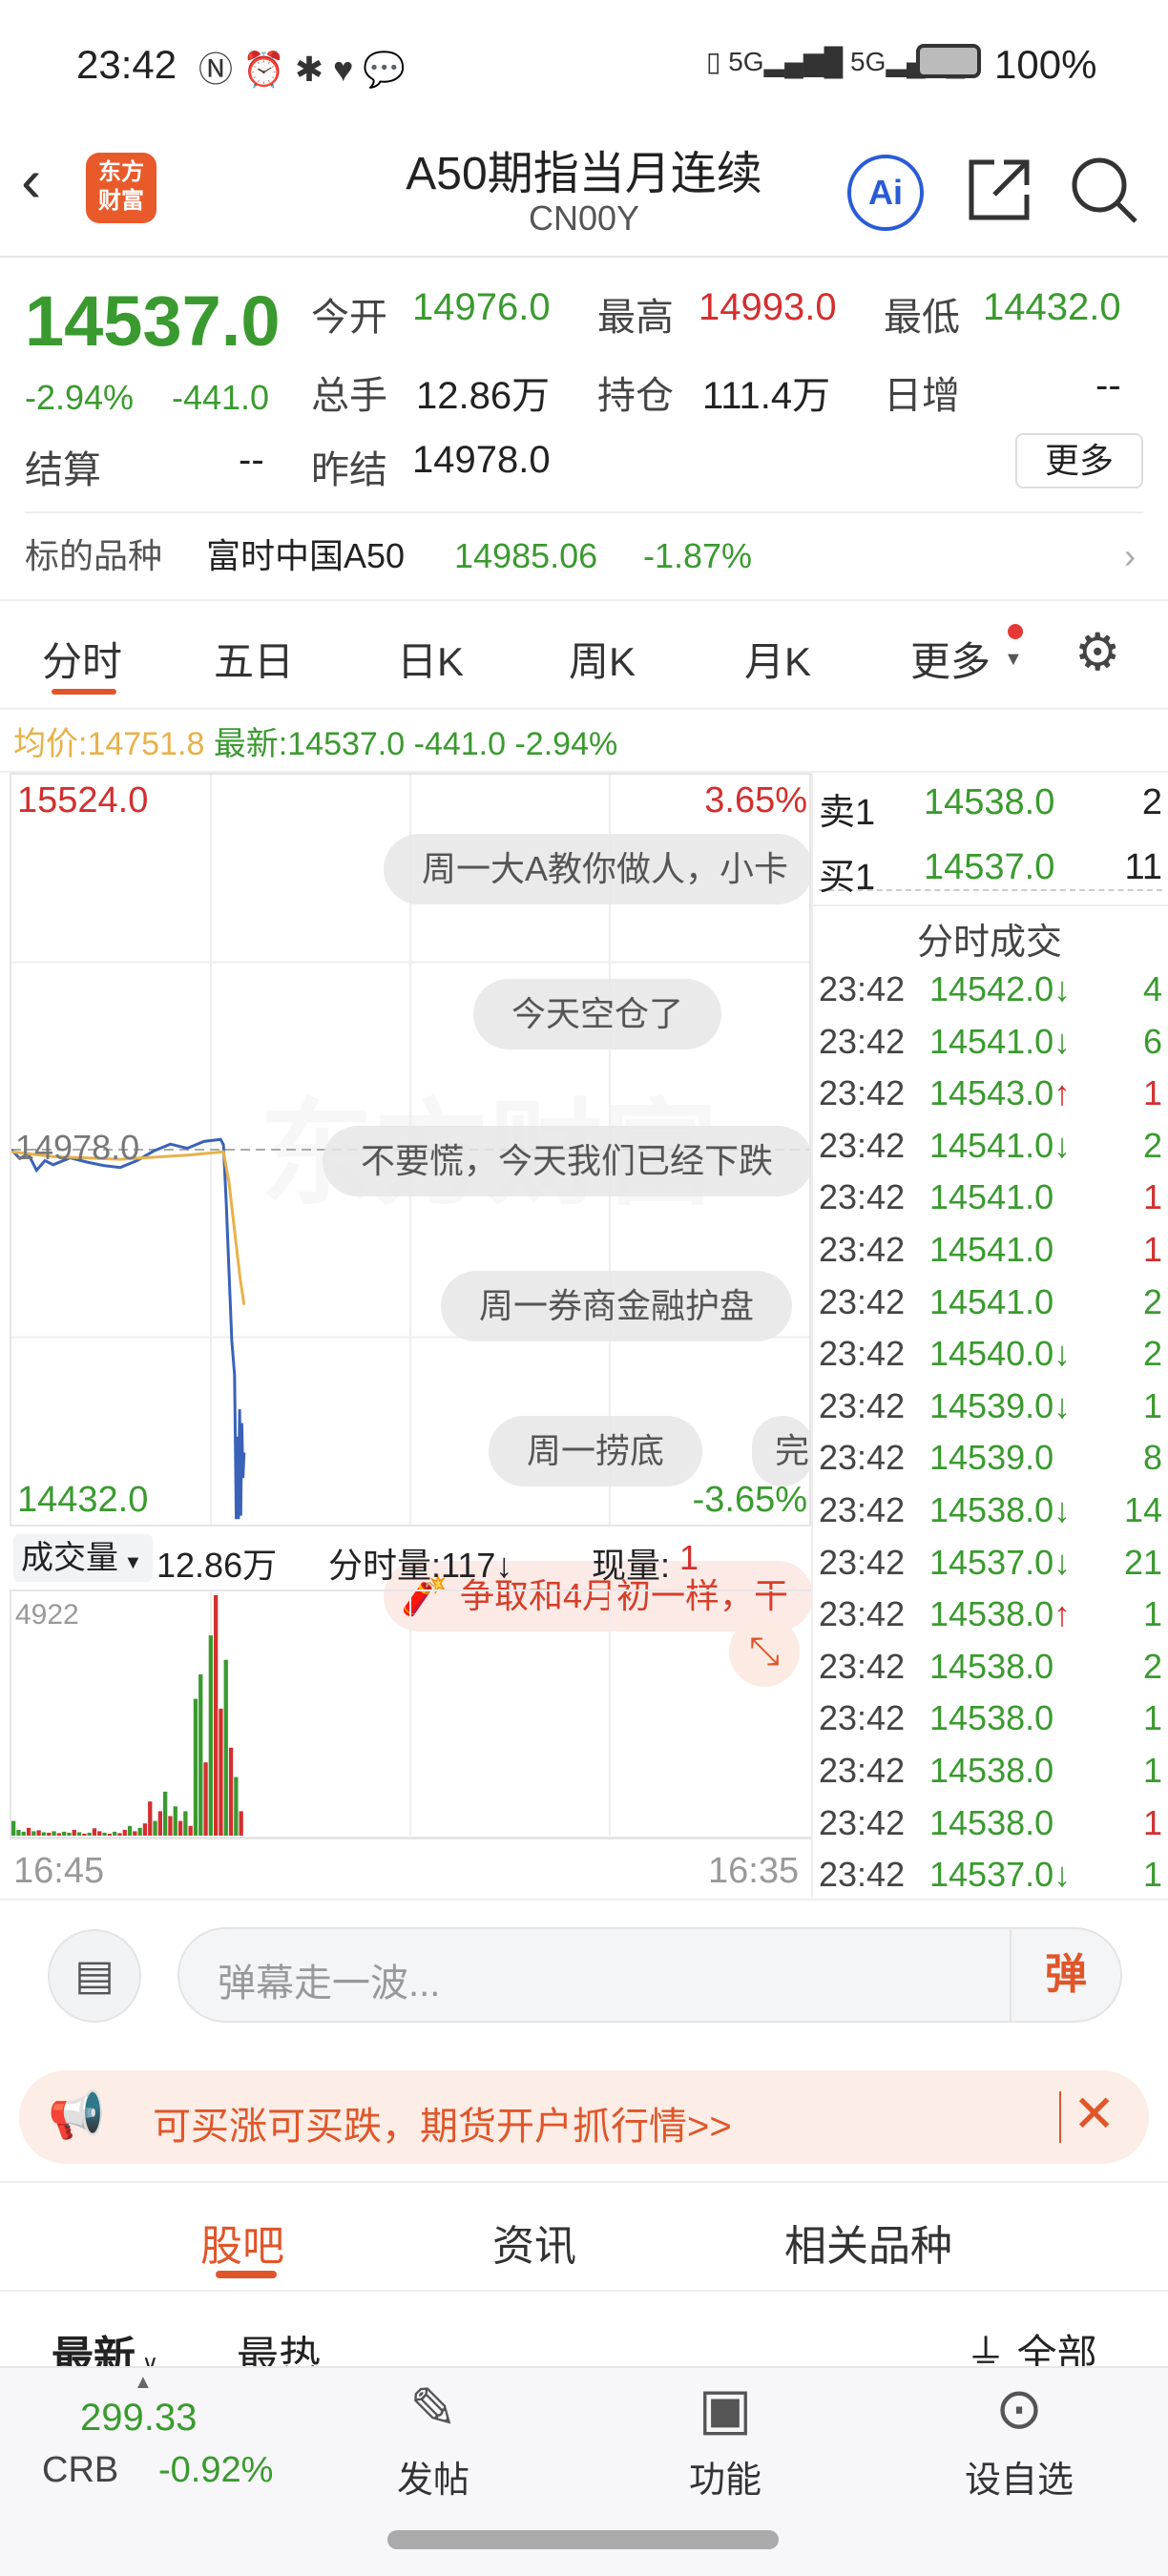  Describe the element at coordinates (1130, 555) in the screenshot. I see `chevron-right-icon: ›` at that location.